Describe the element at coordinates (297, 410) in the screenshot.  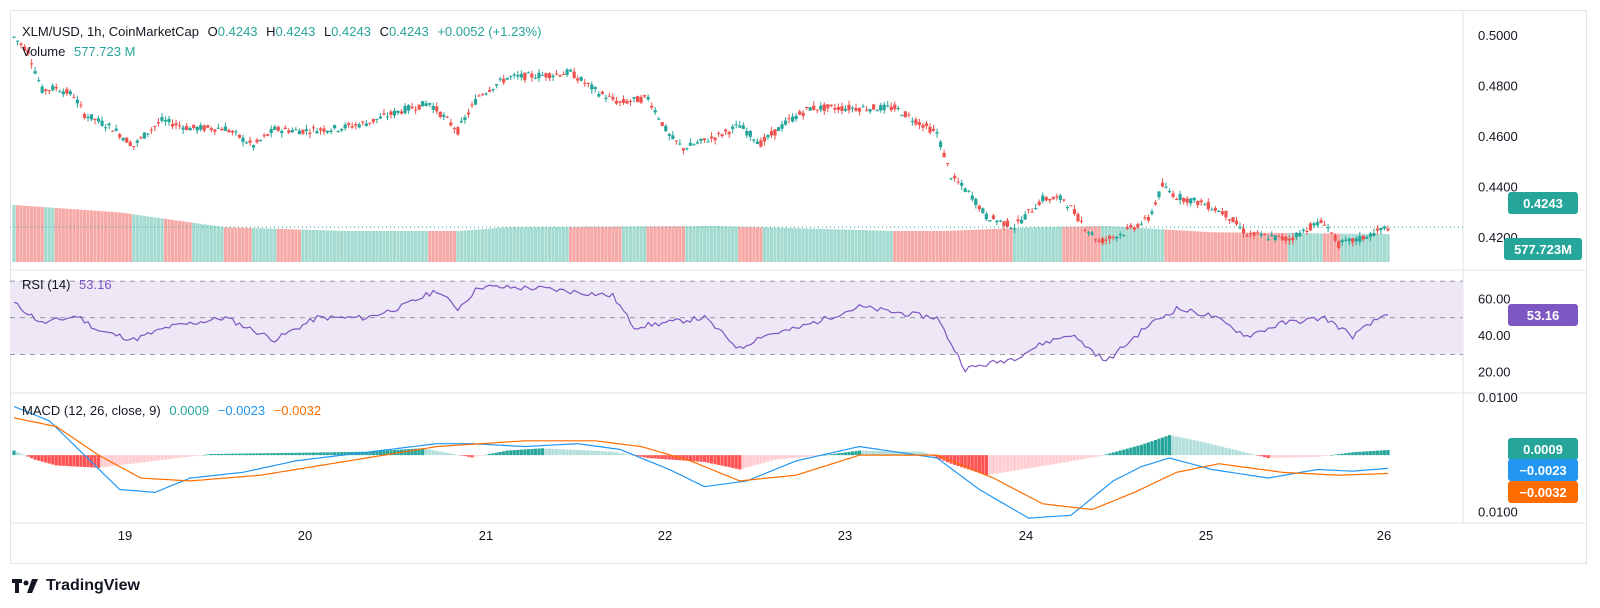
I see `macd-hist-value: −0.0032` at that location.